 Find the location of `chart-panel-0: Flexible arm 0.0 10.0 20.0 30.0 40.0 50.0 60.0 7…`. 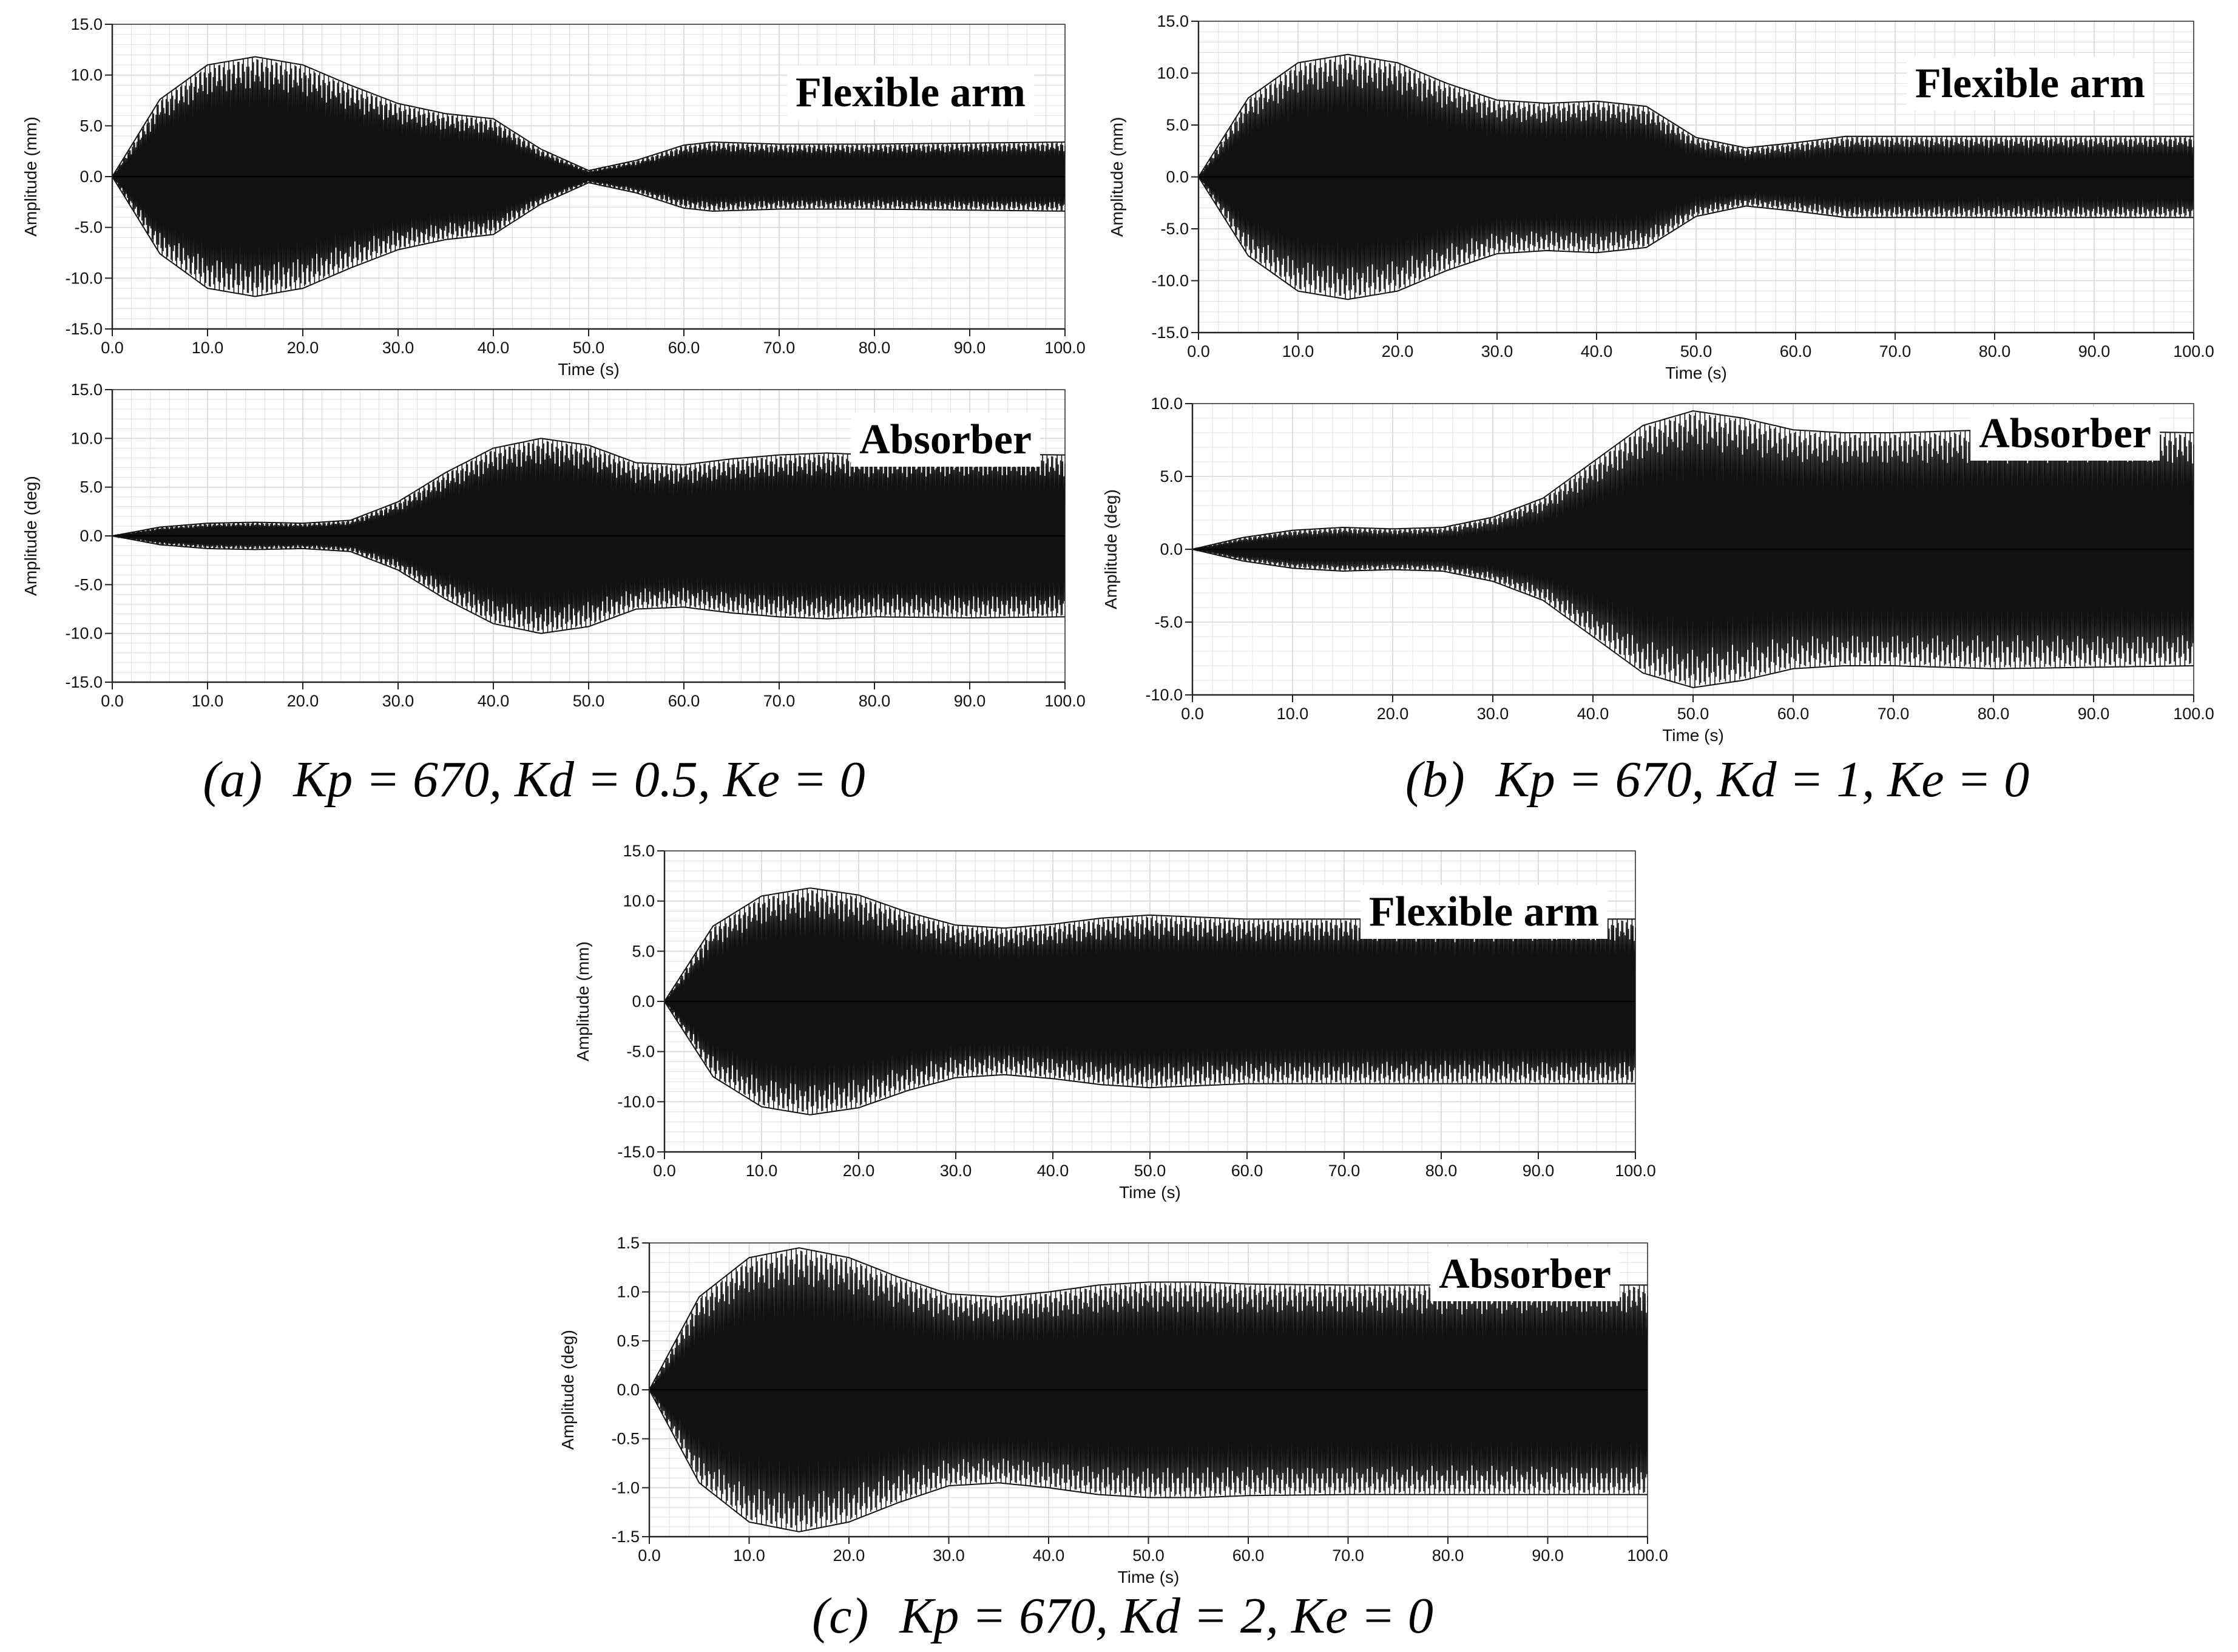

chart-panel-0: Flexible arm 0.0 10.0 20.0 30.0 40.0 50.0 60.0 7… is located at coordinates (553, 197).